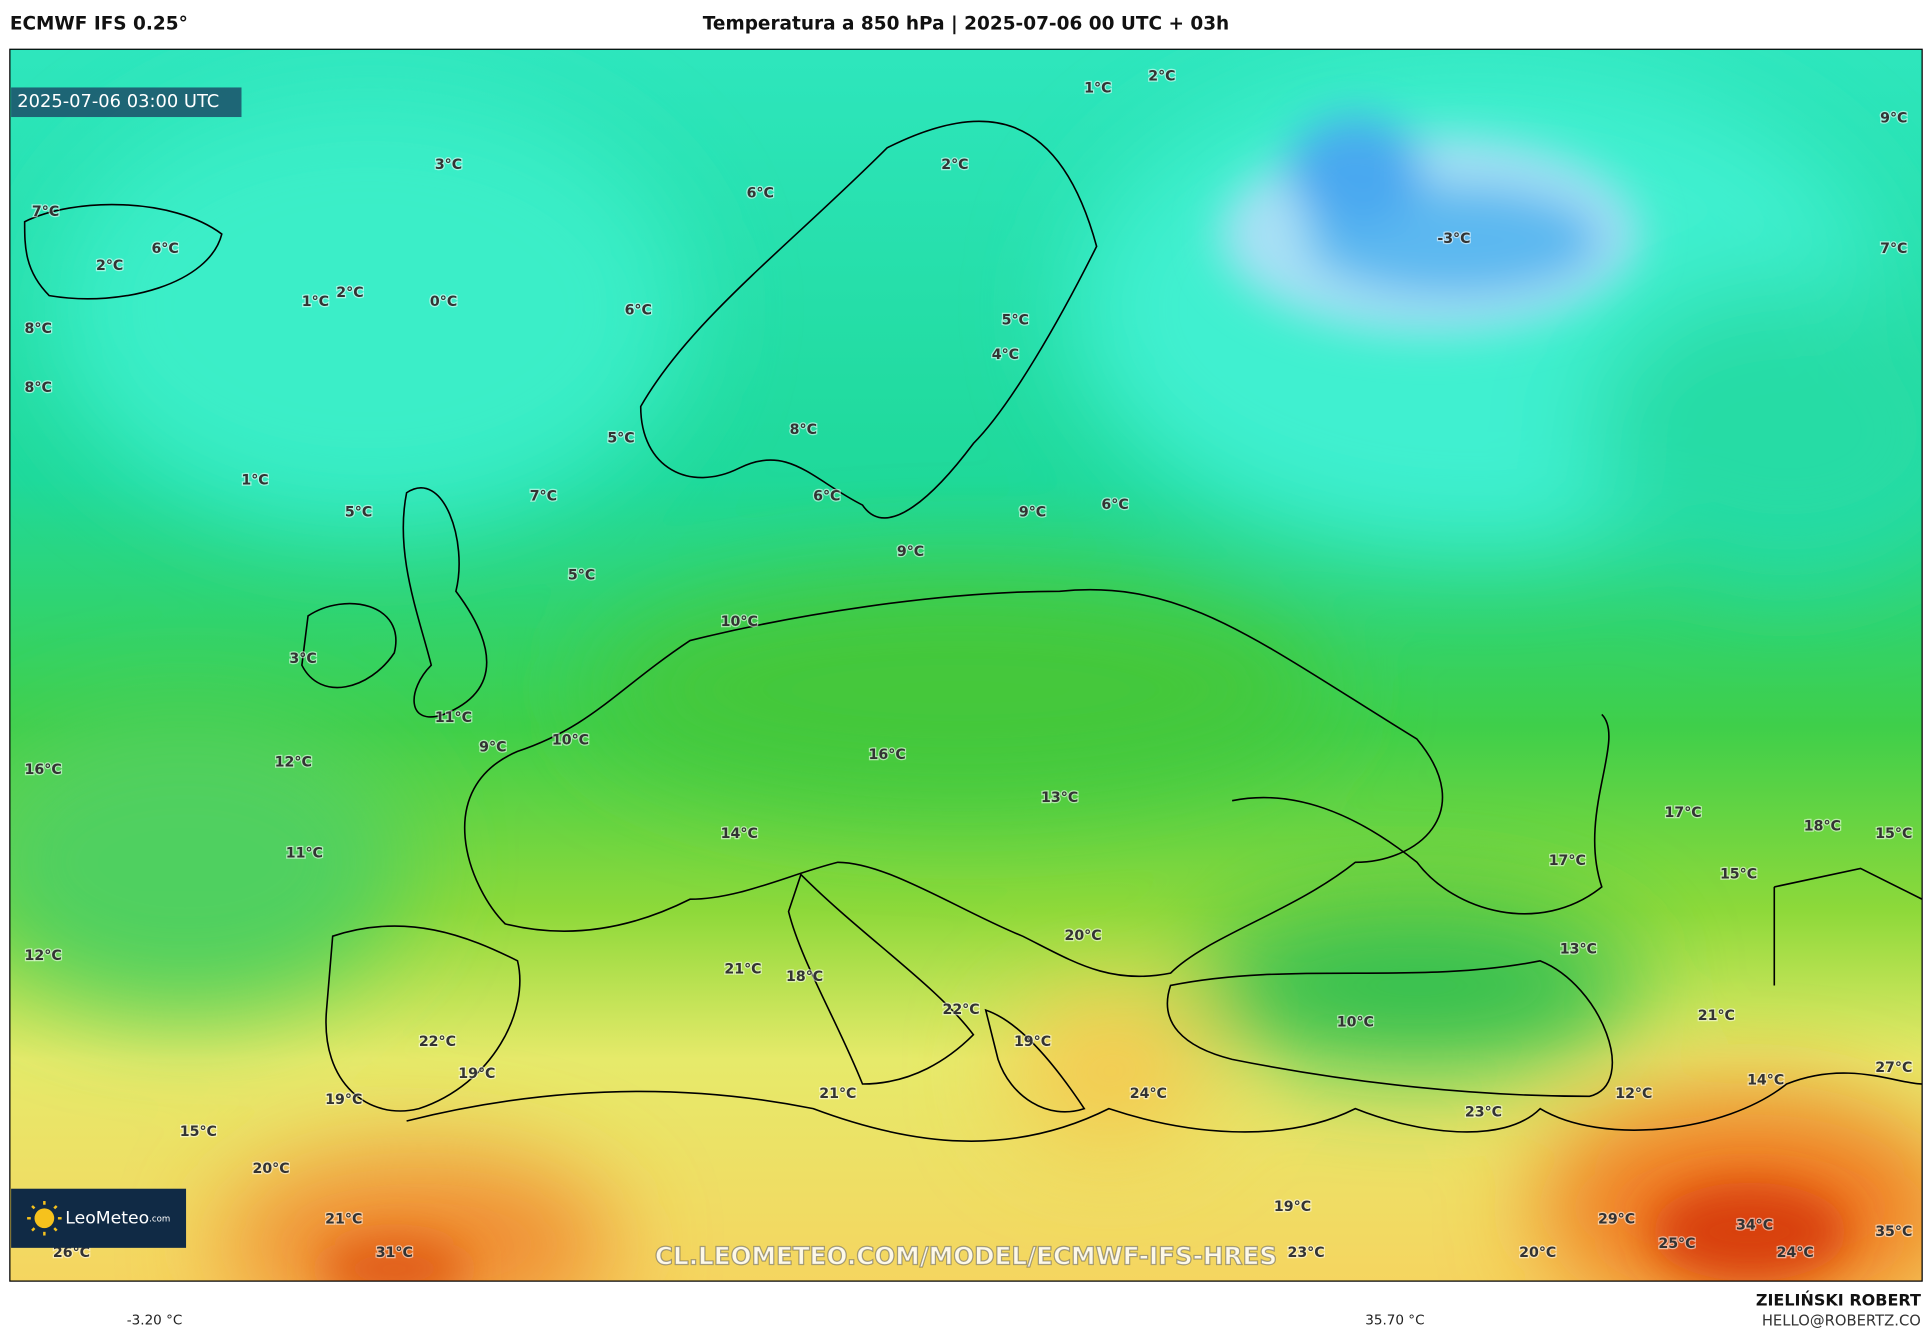 Image resolution: width=1932 pixels, height=1339 pixels. What do you see at coordinates (99, 24) in the screenshot?
I see `model-name: ECMWF IFS 0.25°` at bounding box center [99, 24].